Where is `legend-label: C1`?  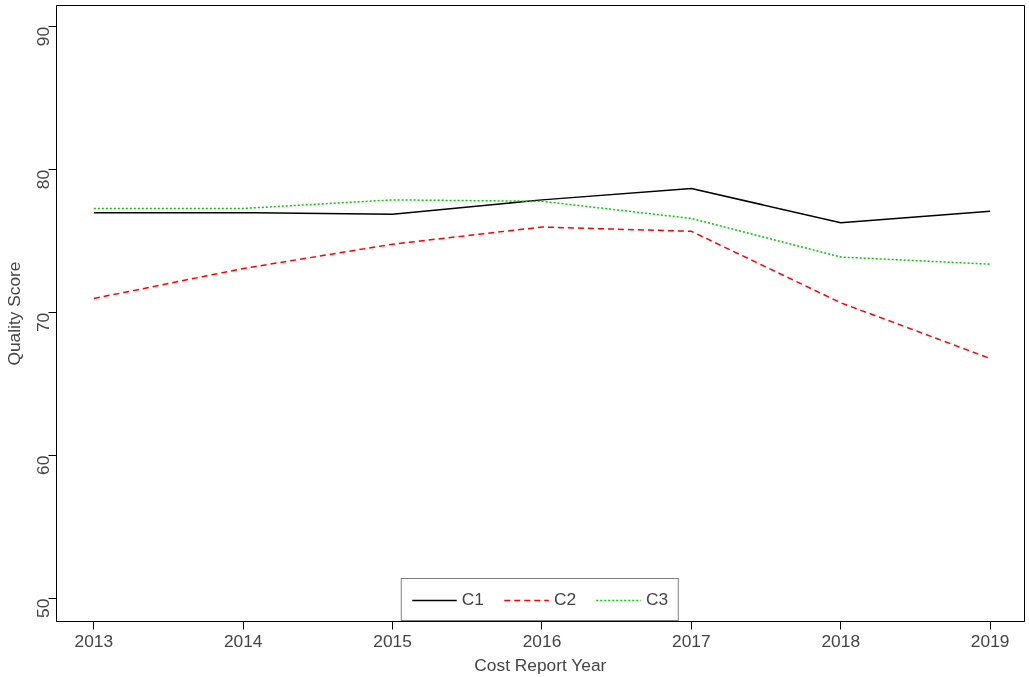 legend-label: C1 is located at coordinates (472, 599).